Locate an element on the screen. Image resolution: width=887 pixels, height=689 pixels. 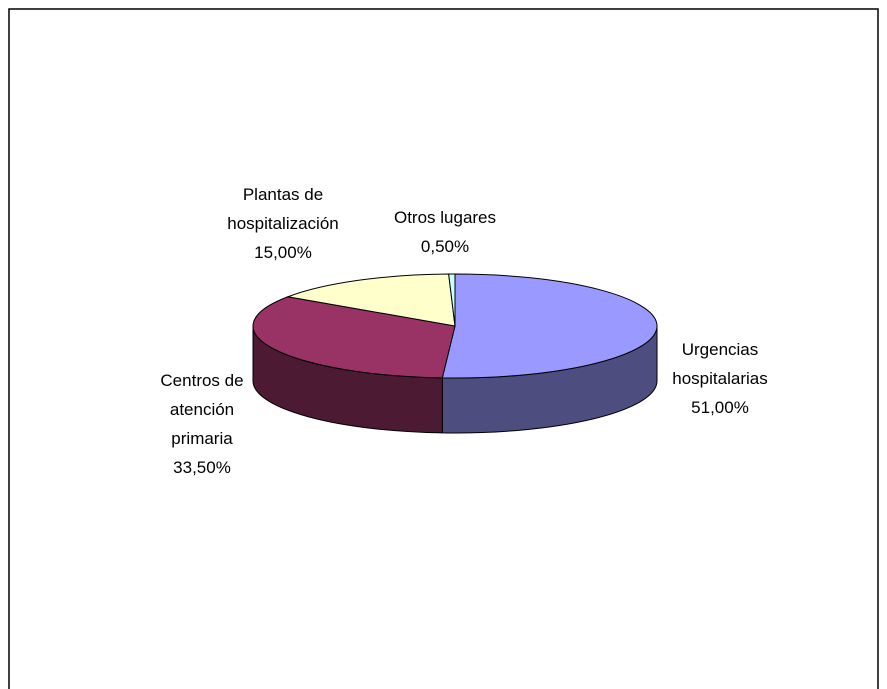
slice-value-label: 51,00% is located at coordinates (720, 407).